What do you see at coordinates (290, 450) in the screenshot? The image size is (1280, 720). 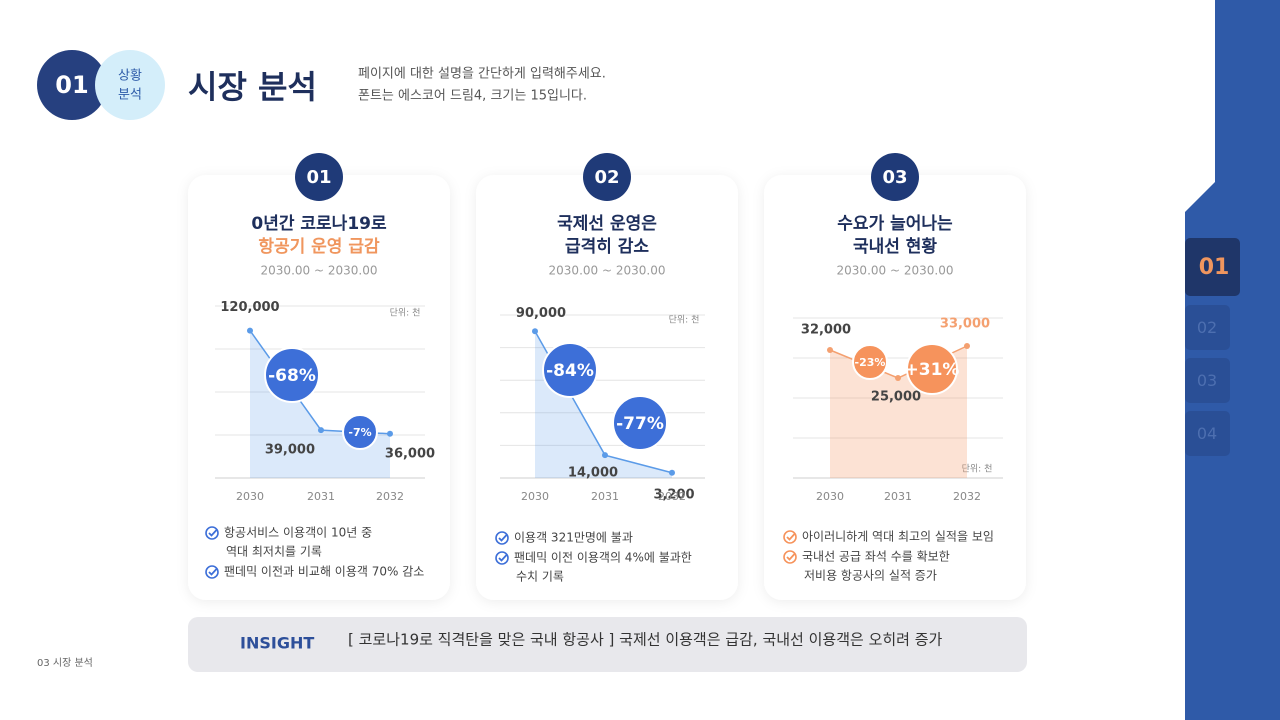 I see `value-label: 39,000` at bounding box center [290, 450].